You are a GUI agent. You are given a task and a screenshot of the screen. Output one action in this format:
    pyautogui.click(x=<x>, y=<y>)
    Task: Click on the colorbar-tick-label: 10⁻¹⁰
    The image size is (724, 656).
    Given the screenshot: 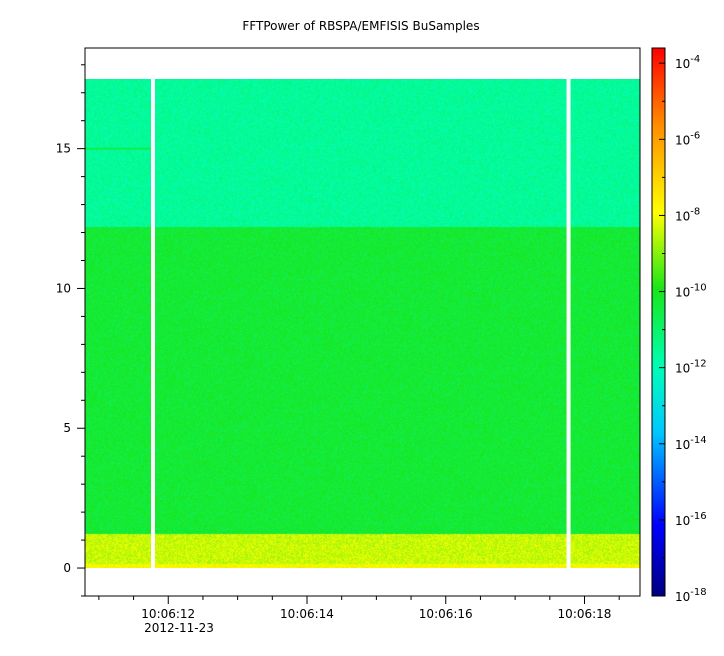 What is the action you would take?
    pyautogui.click(x=691, y=291)
    